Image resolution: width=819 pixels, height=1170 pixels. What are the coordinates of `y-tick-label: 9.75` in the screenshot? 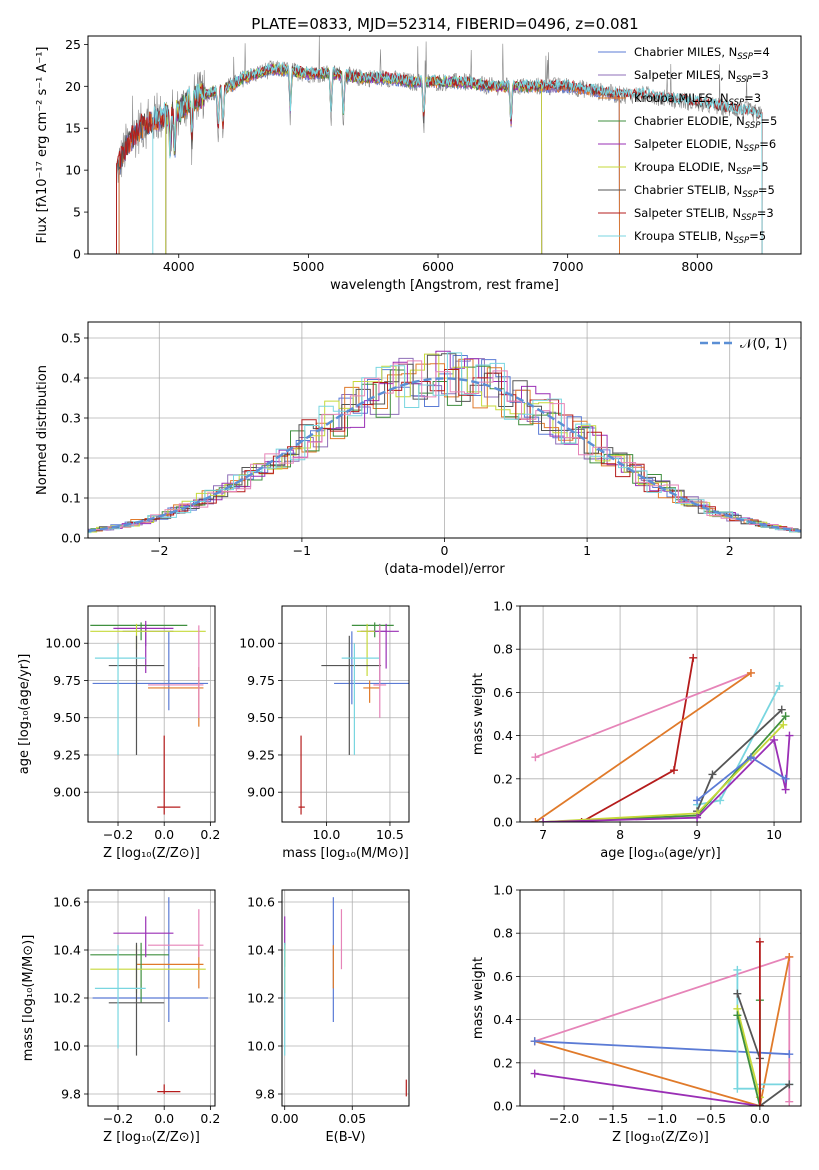 It's located at (67, 680).